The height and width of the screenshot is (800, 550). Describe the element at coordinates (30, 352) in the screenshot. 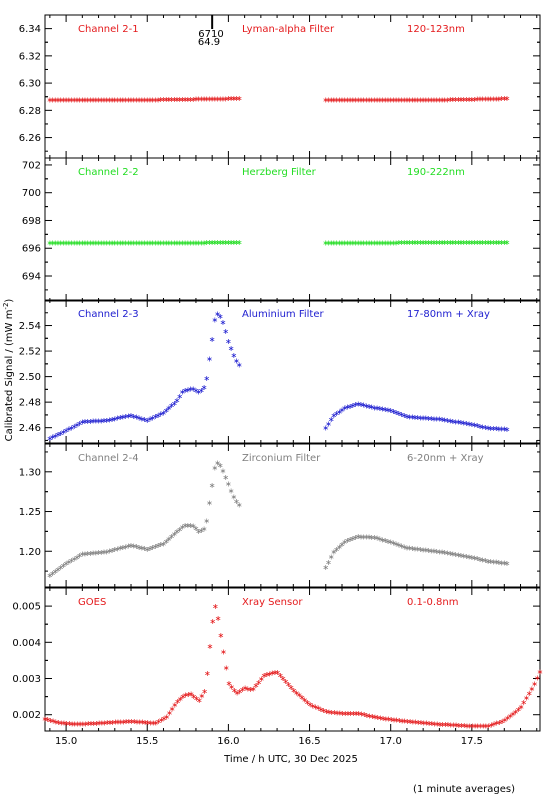

I see `y-tick-label: 2.52` at that location.